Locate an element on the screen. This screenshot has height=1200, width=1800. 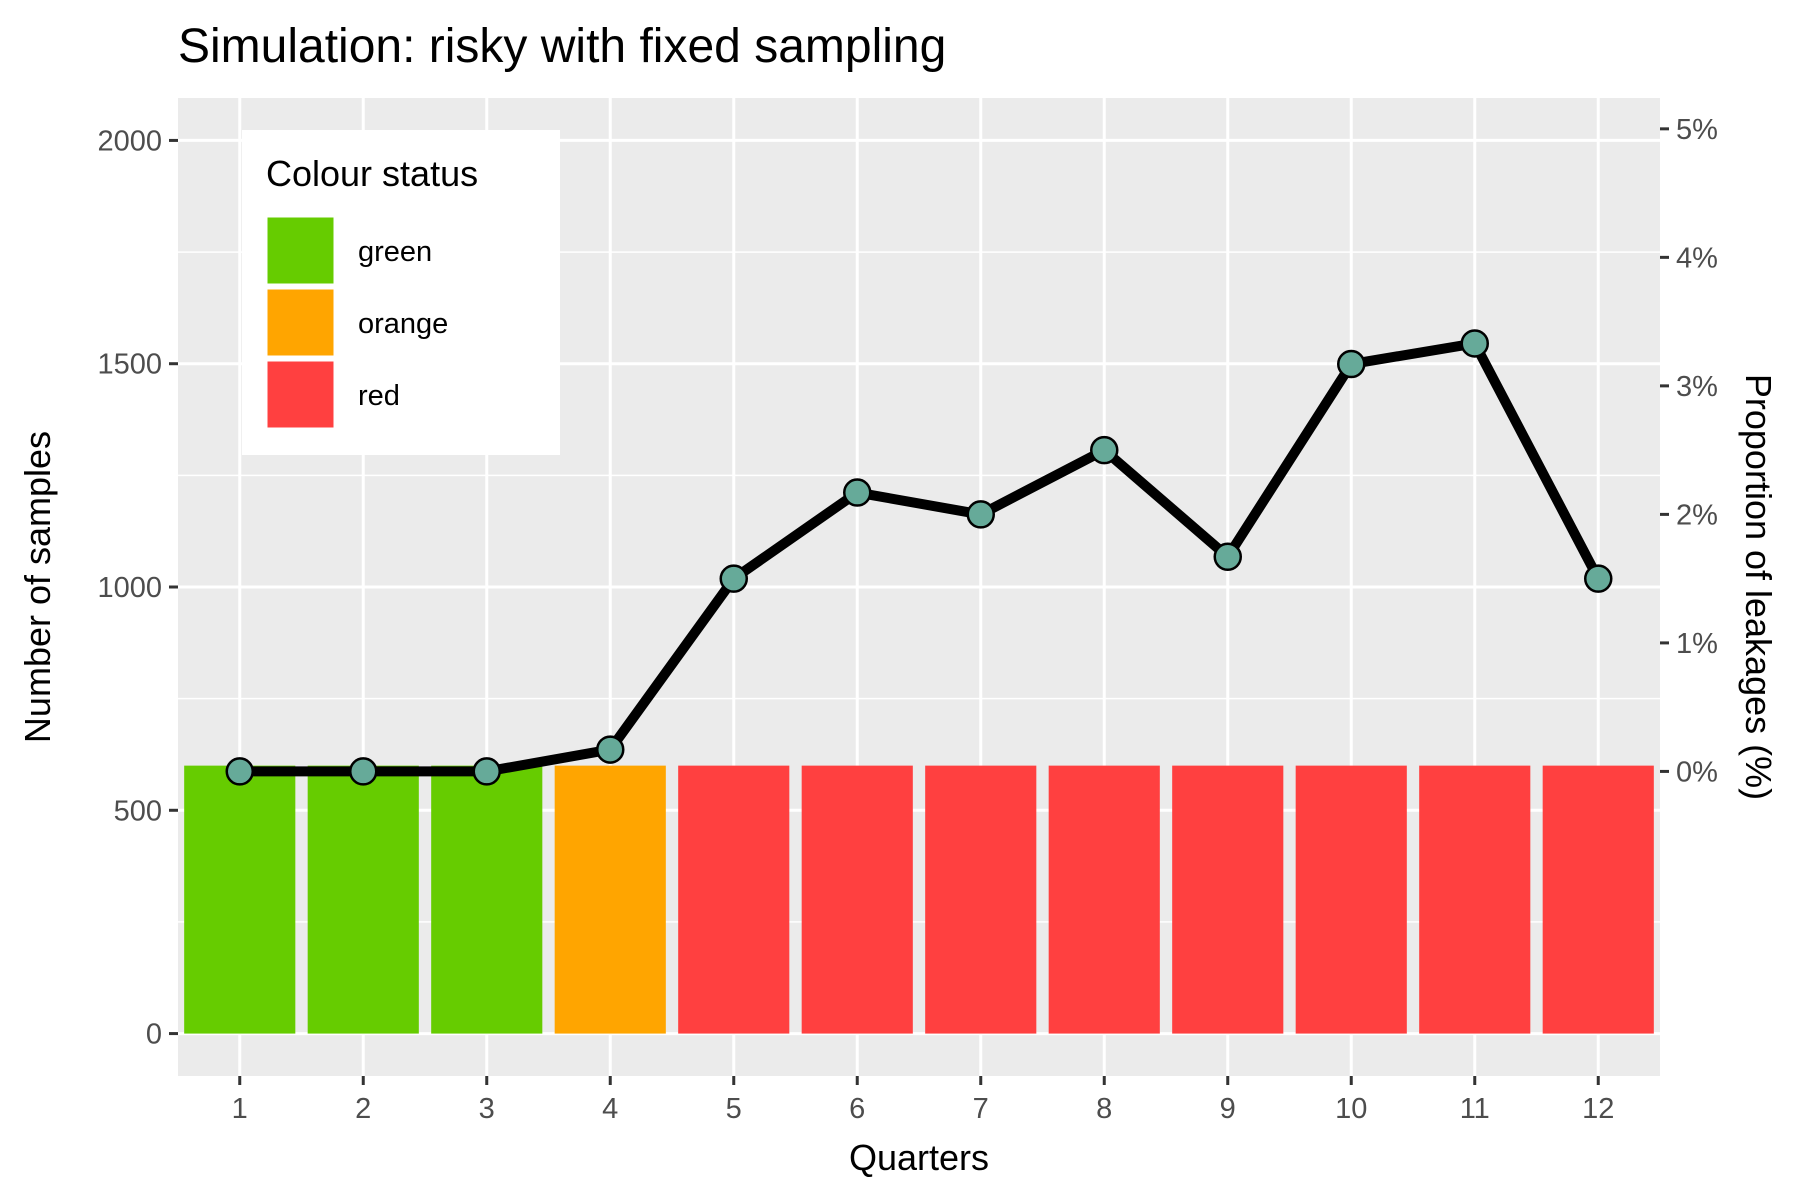
y-tick-label: 500 is located at coordinates (138, 811).